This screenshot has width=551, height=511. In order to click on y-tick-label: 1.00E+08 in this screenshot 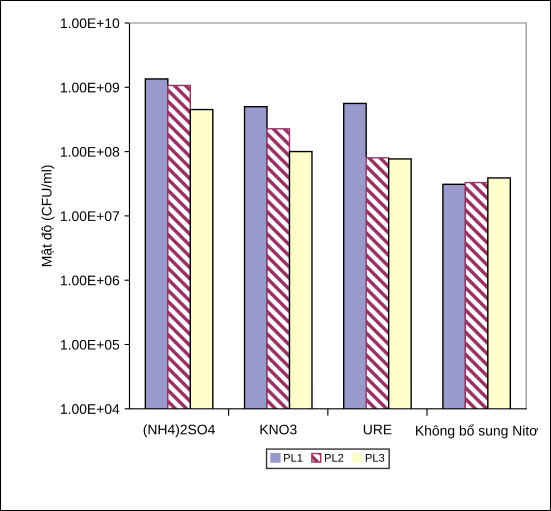, I will do `click(90, 151)`.